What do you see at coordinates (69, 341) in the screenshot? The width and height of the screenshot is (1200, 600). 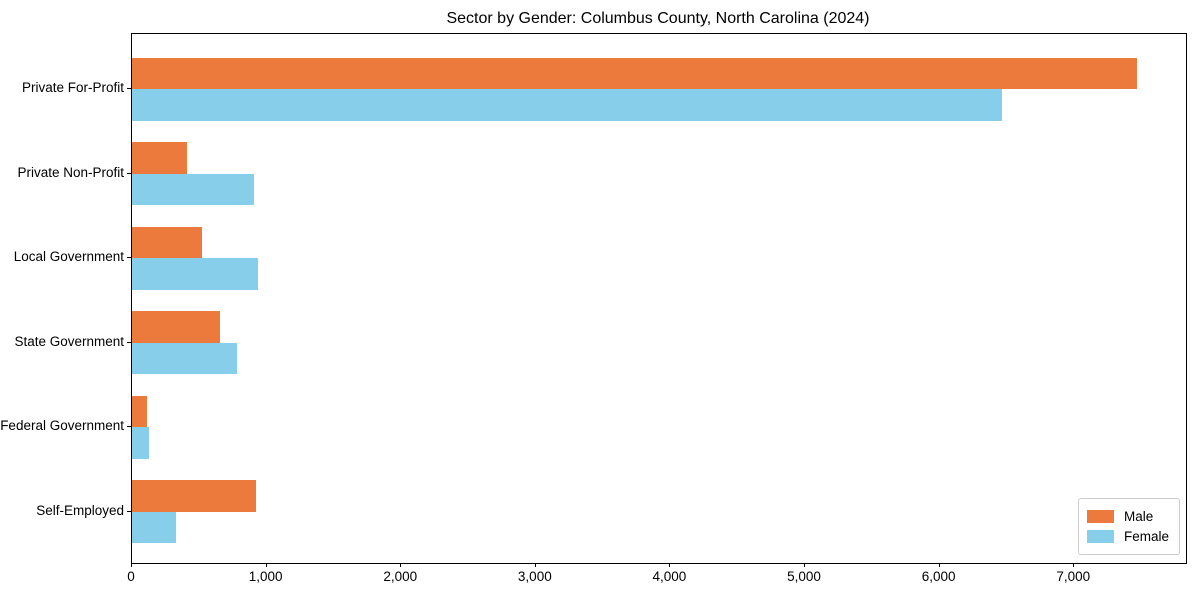 I see `category-label: State Government` at bounding box center [69, 341].